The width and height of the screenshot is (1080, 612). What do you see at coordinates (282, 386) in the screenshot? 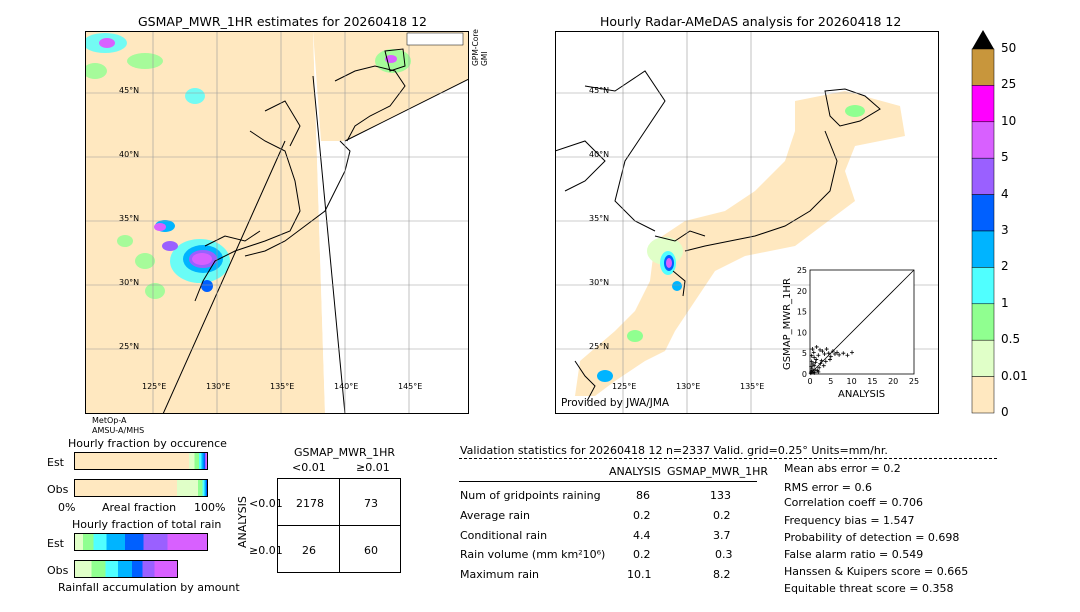
I see `left-lon-135: 135°E` at bounding box center [282, 386].